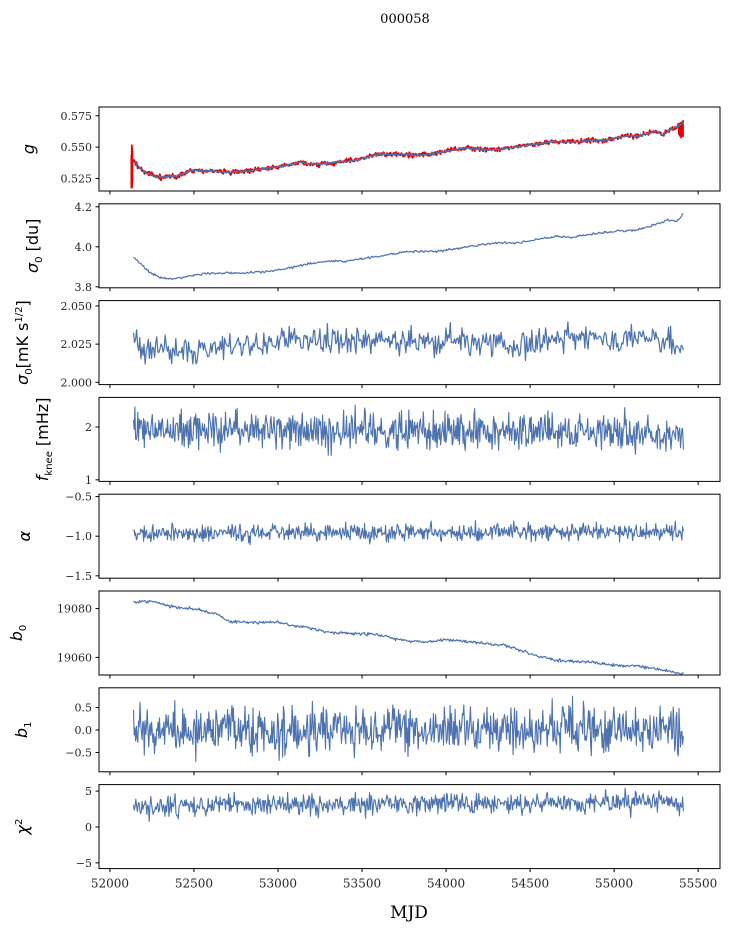 The width and height of the screenshot is (729, 944). I want to click on series-fknee, so click(408, 430).